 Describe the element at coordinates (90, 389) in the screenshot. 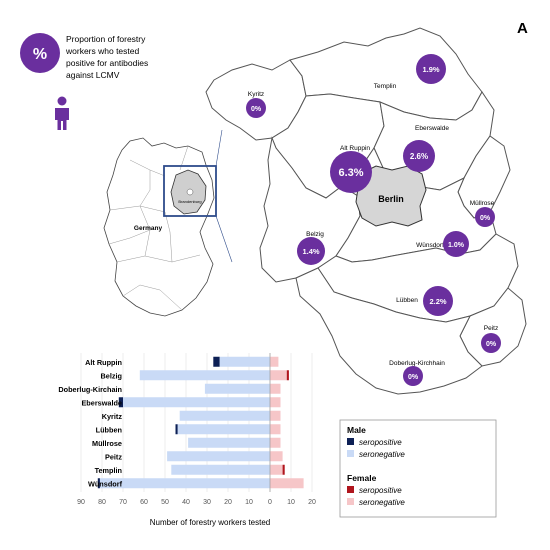

I see `category-label-doberlug-kirchain: Doberlug-Kirchain` at that location.